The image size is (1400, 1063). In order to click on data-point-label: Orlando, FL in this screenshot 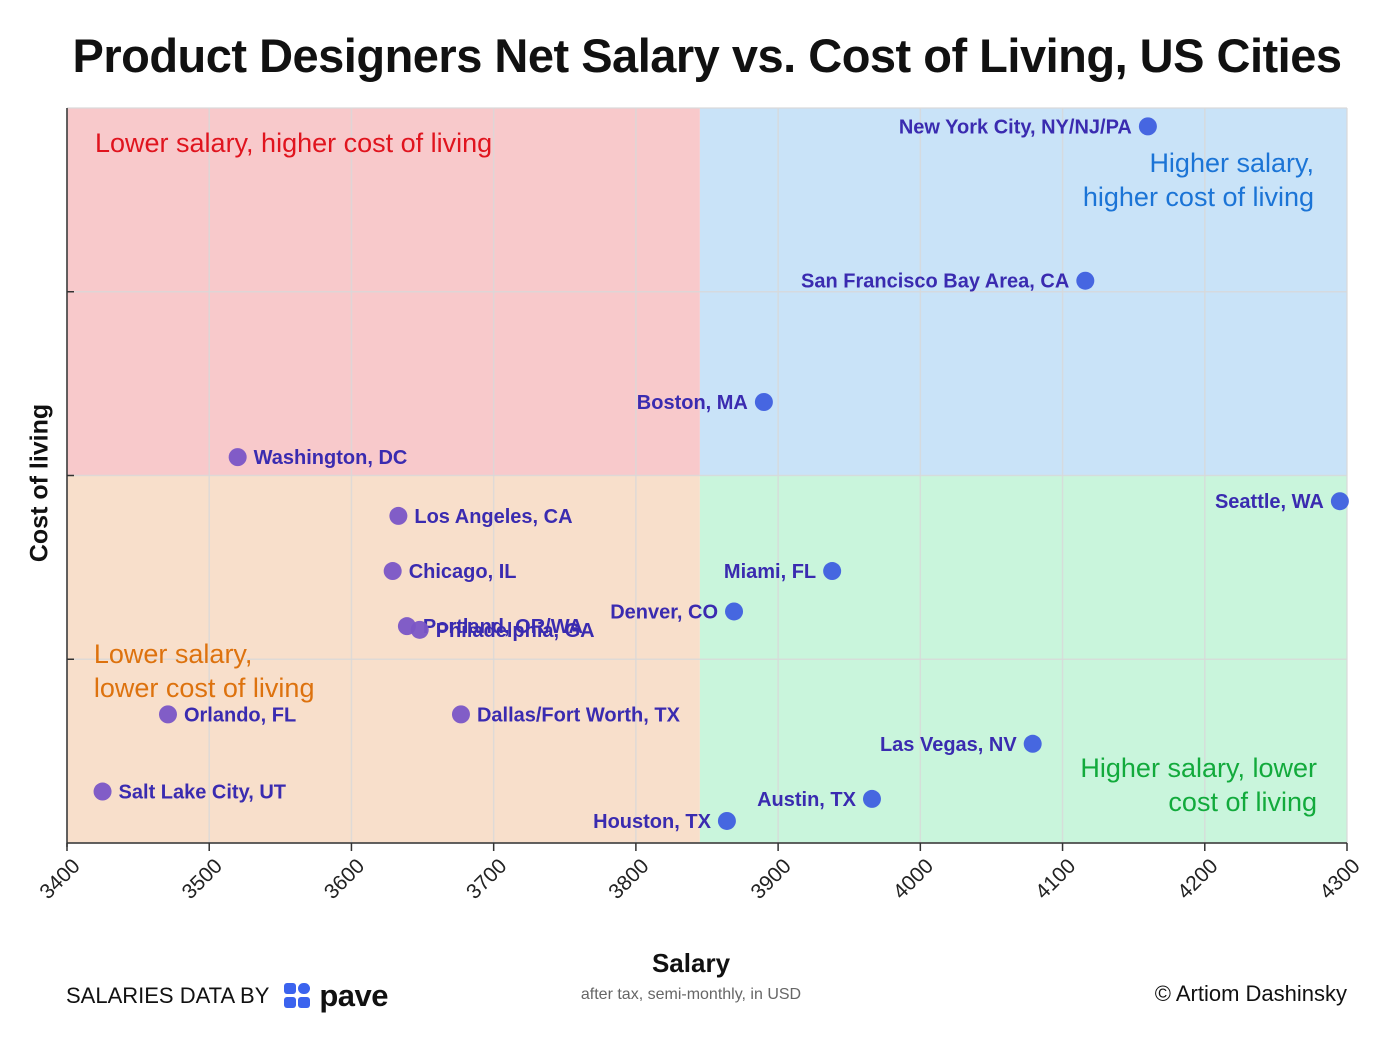, I will do `click(240, 715)`.